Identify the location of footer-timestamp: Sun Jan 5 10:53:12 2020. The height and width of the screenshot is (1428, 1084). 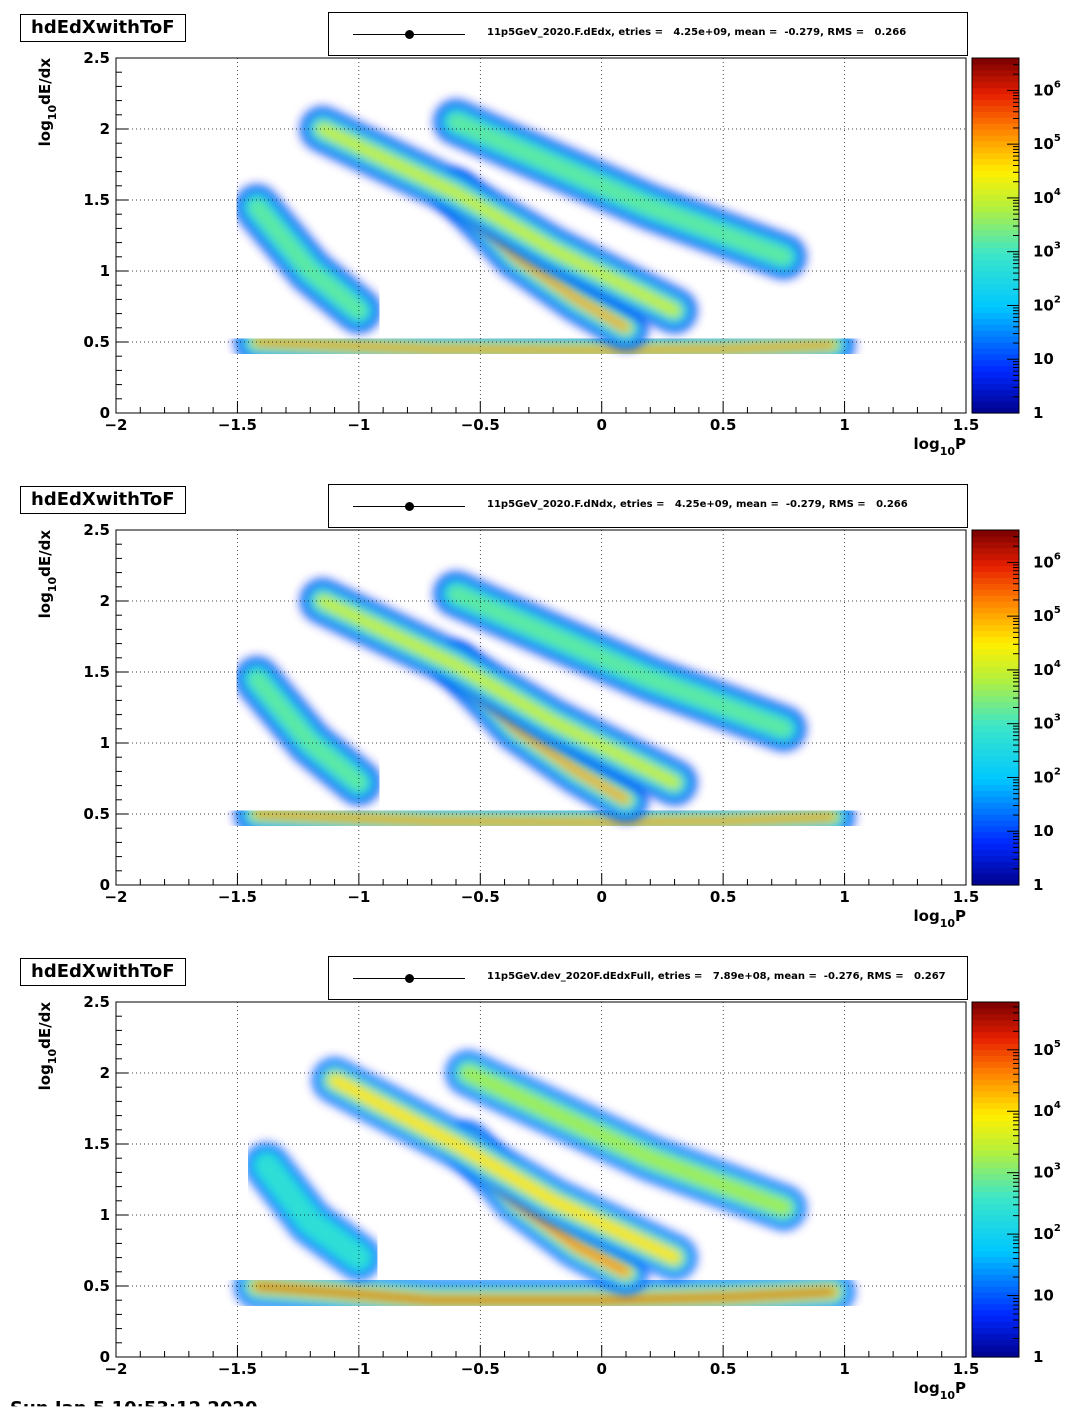
(134, 1408).